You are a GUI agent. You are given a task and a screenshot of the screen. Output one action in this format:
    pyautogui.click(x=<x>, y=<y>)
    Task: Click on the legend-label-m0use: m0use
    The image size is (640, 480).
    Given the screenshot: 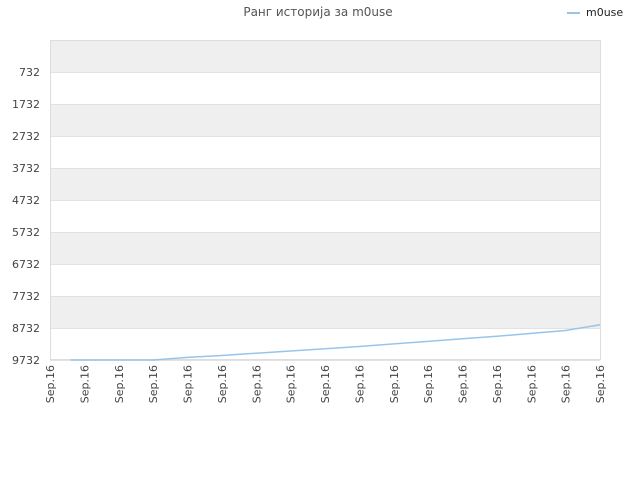 What is the action you would take?
    pyautogui.click(x=604, y=12)
    